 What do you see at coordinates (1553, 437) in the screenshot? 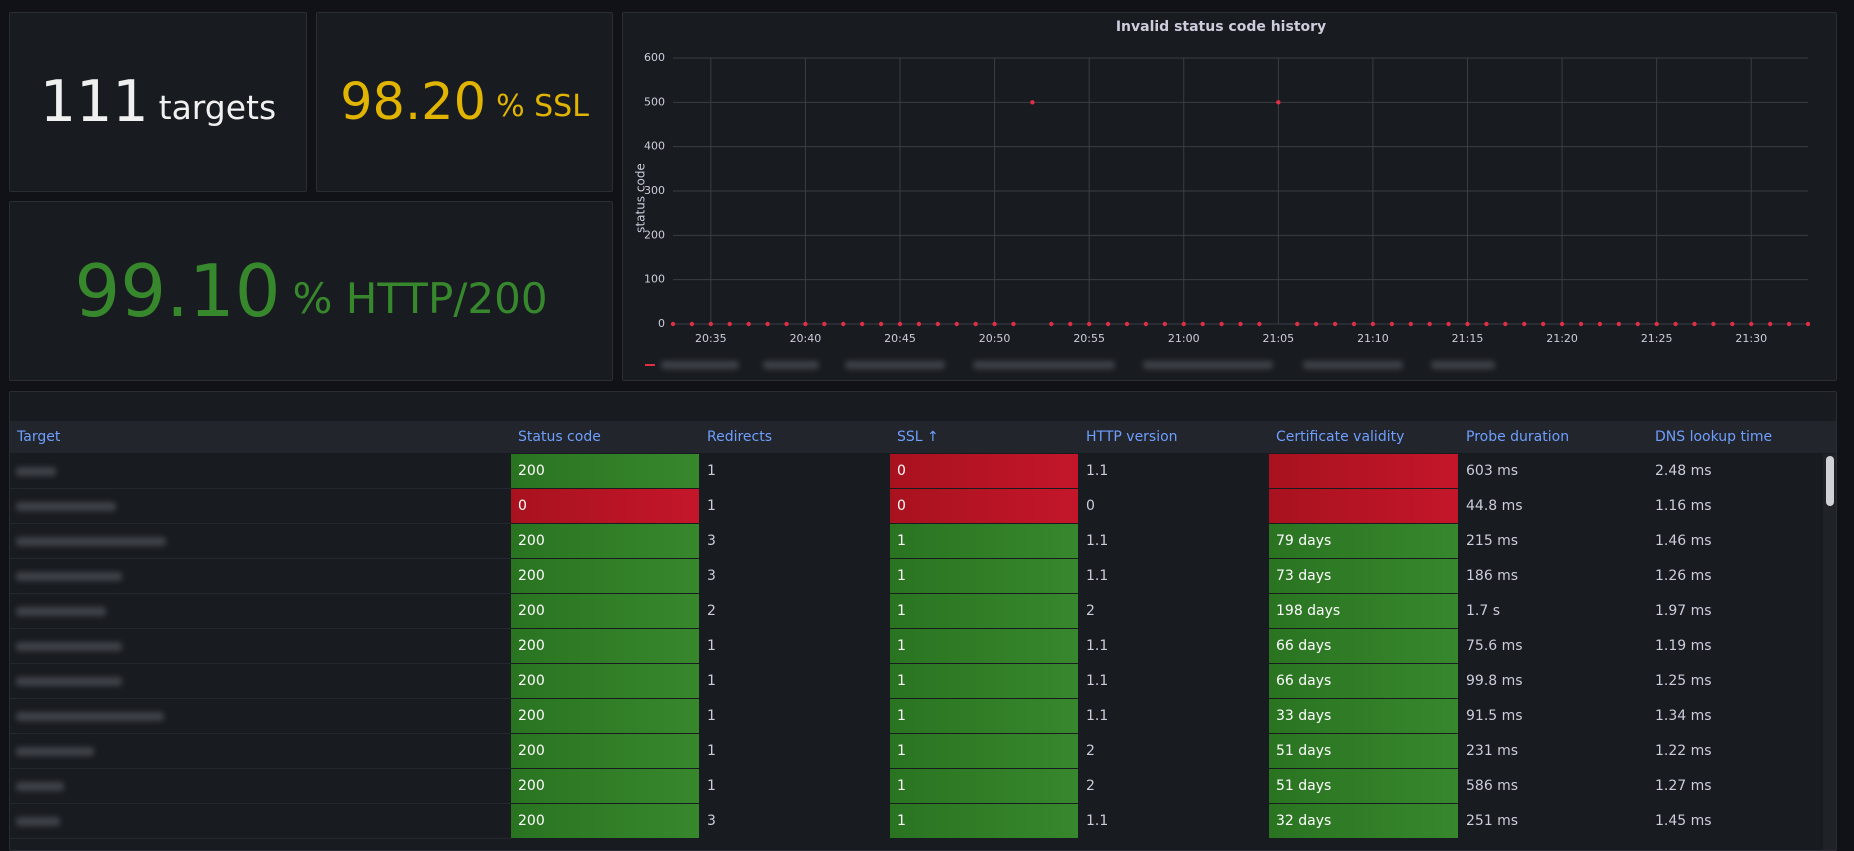
I see `column-header: Probe duration` at bounding box center [1553, 437].